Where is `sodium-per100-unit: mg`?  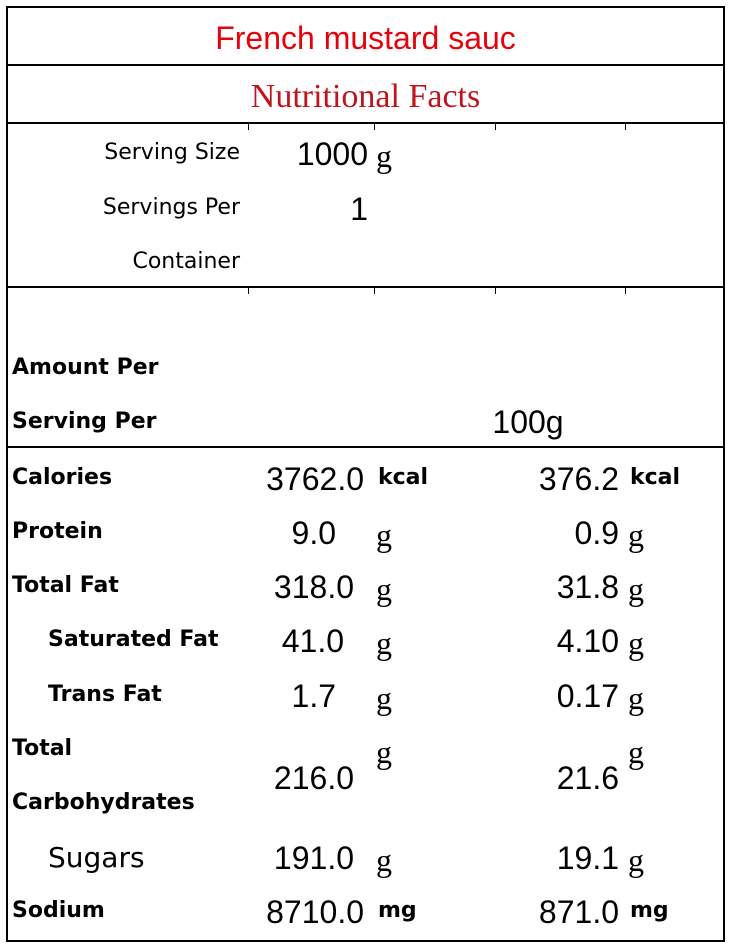 sodium-per100-unit: mg is located at coordinates (649, 910).